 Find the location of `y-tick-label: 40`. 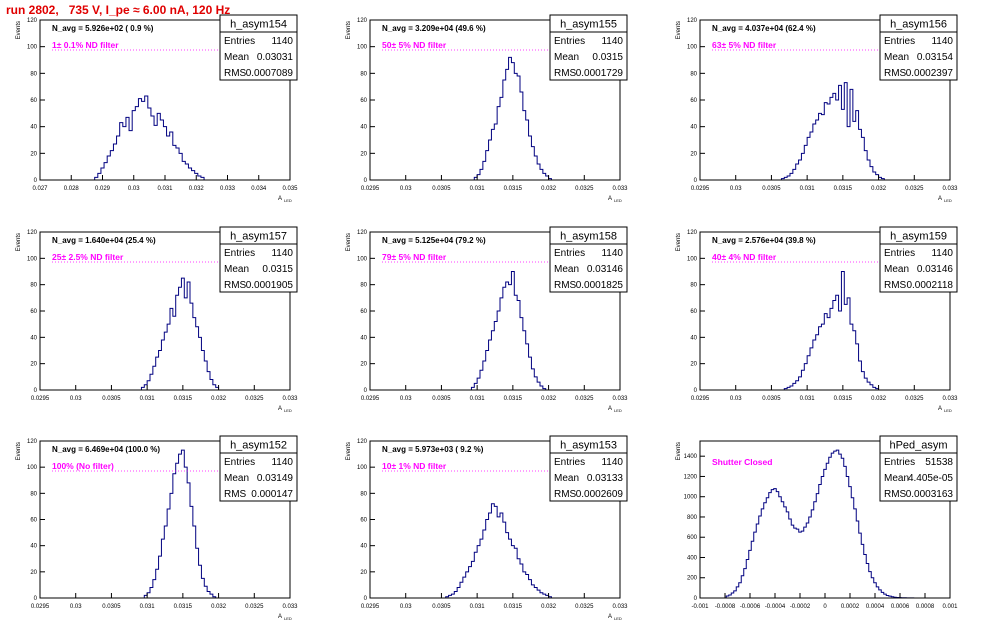

y-tick-label: 40 is located at coordinates (363, 128).